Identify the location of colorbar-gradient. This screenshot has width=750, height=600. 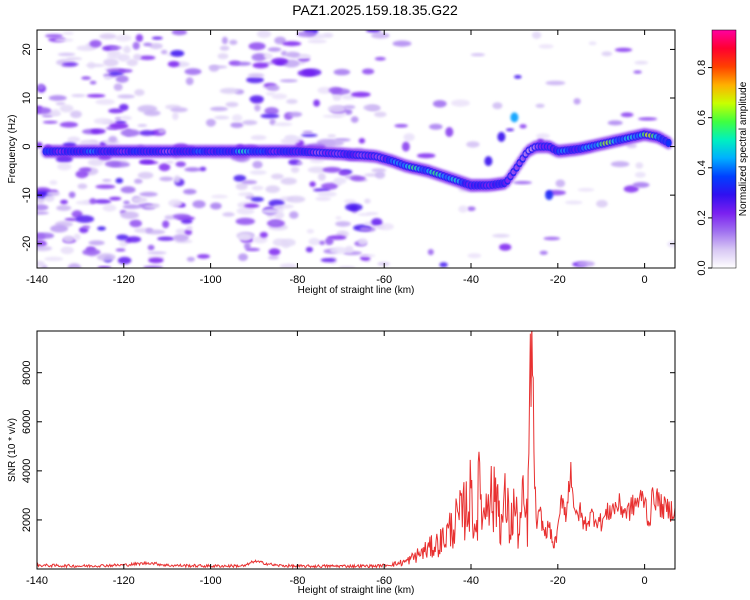
(724, 149).